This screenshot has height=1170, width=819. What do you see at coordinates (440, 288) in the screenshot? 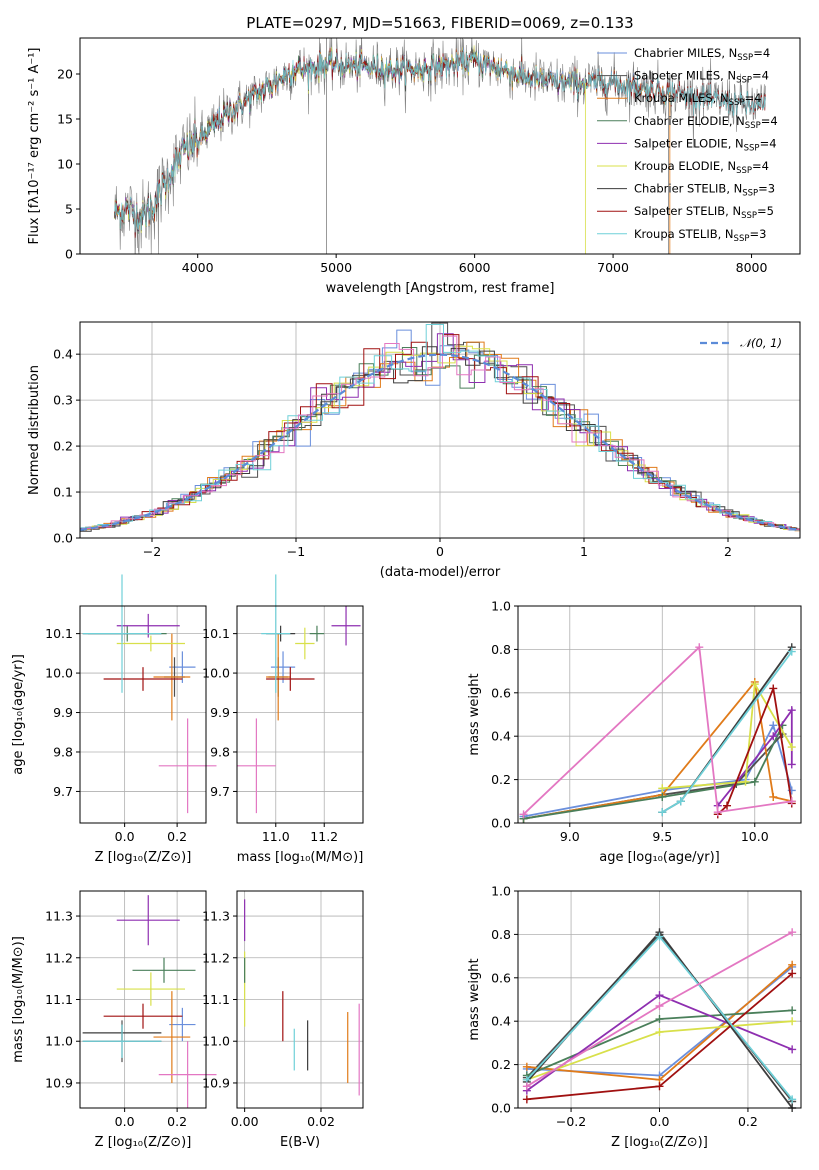
I see `x-axis-label: wavelength [Angstrom, rest frame]` at bounding box center [440, 288].